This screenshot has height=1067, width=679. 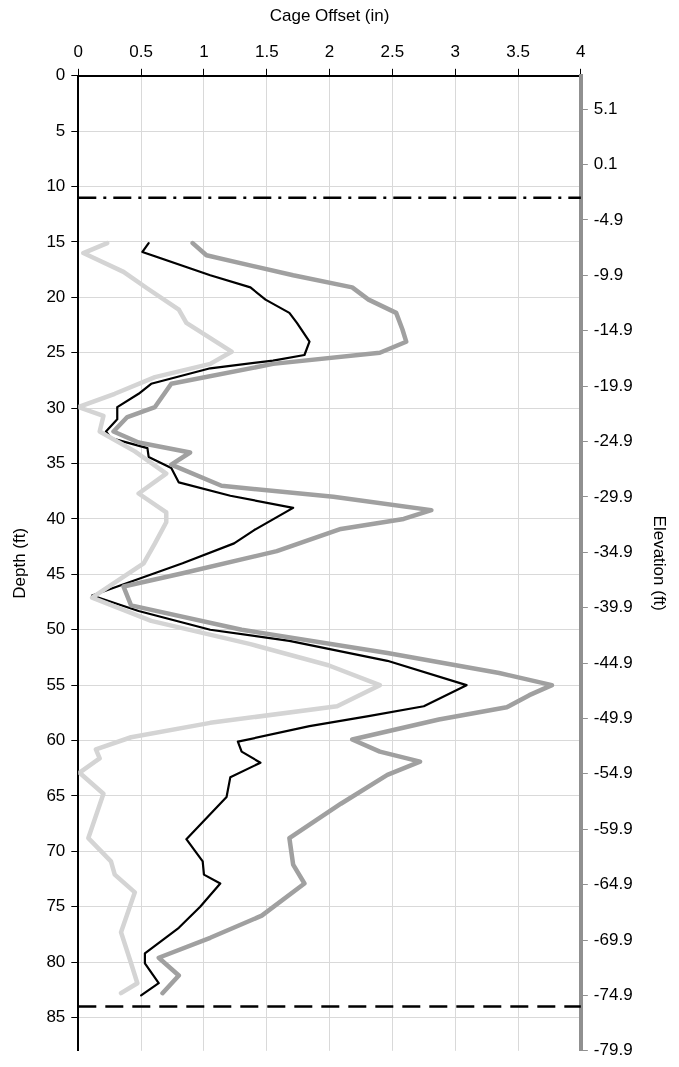 I want to click on y2-axis-title: Elevation (ft), so click(x=660, y=563).